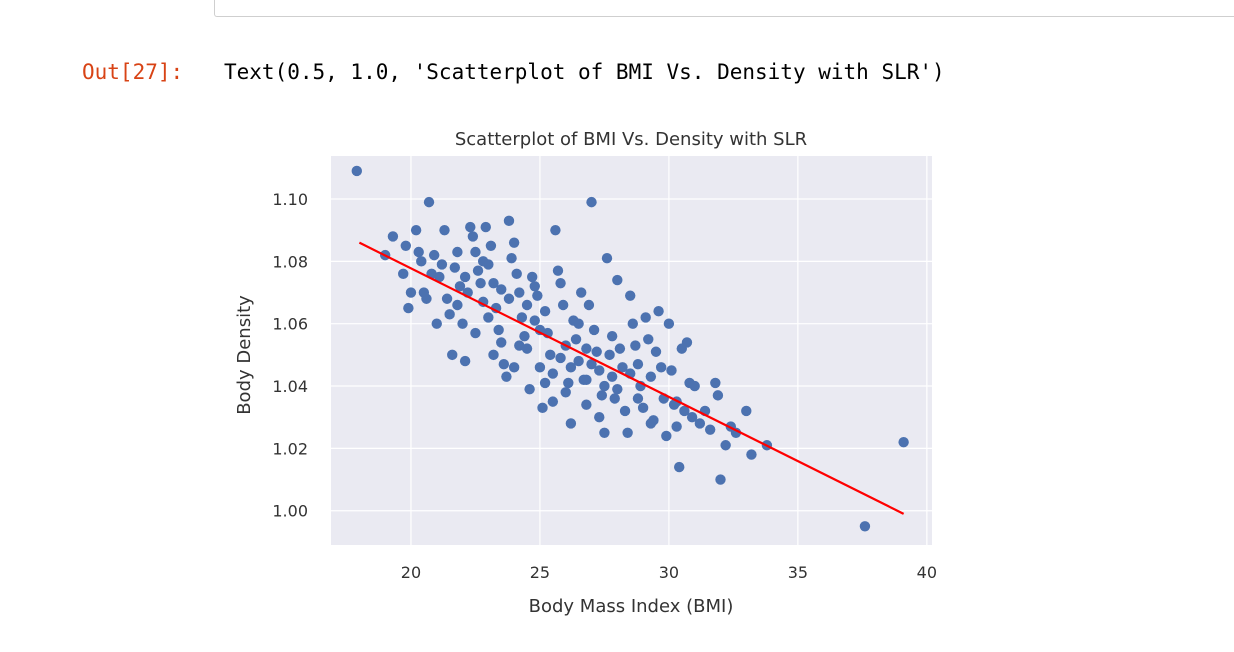 The height and width of the screenshot is (652, 1234). Describe the element at coordinates (669, 572) in the screenshot. I see `x-tick-labels: 20 25 30 35 40` at that location.